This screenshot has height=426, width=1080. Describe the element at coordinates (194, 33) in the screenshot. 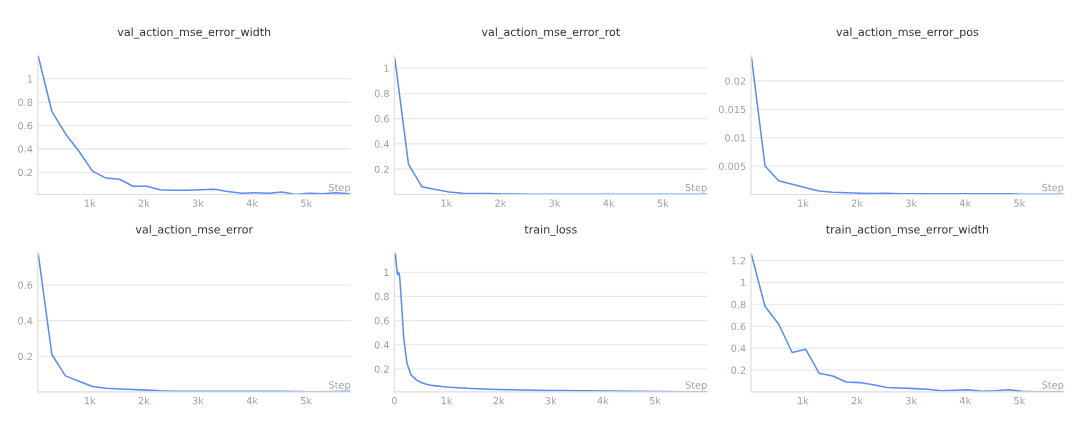

I see `chart-title: val_action_mse_error_width` at that location.